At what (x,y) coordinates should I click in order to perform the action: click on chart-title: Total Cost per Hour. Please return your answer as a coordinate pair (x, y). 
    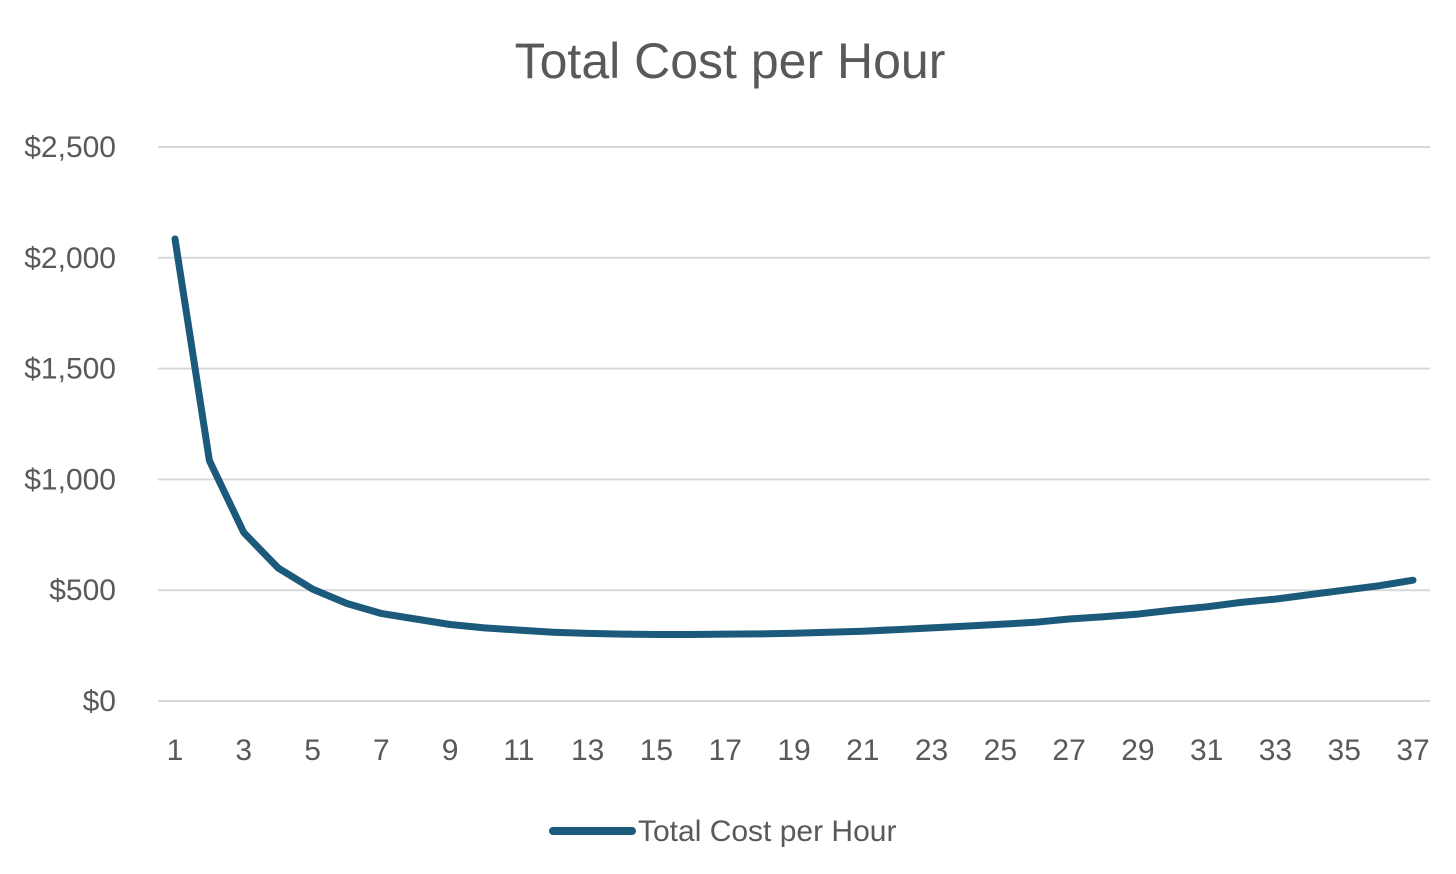
    Looking at the image, I should click on (730, 61).